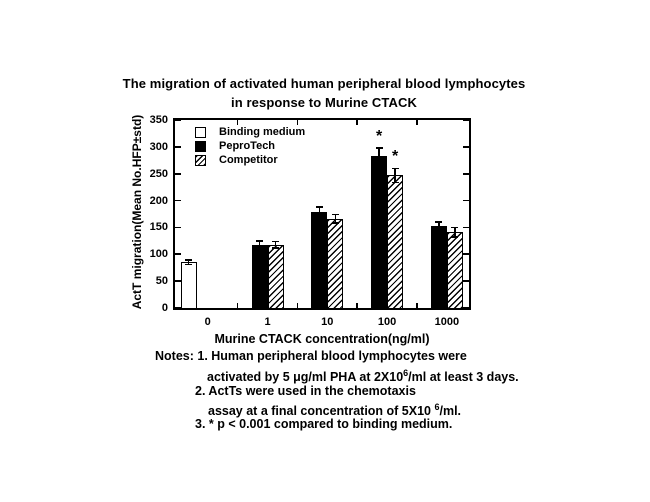 This screenshot has height=502, width=650. What do you see at coordinates (200, 146) in the screenshot?
I see `legend-swatch-solid-icon` at bounding box center [200, 146].